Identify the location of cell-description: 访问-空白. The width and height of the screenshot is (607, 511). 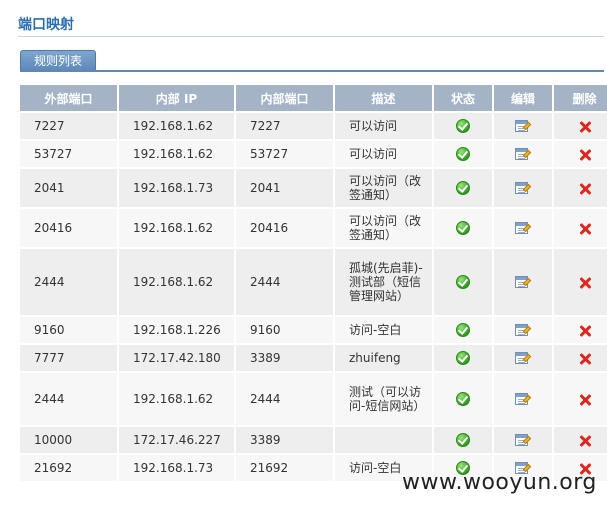
(383, 468).